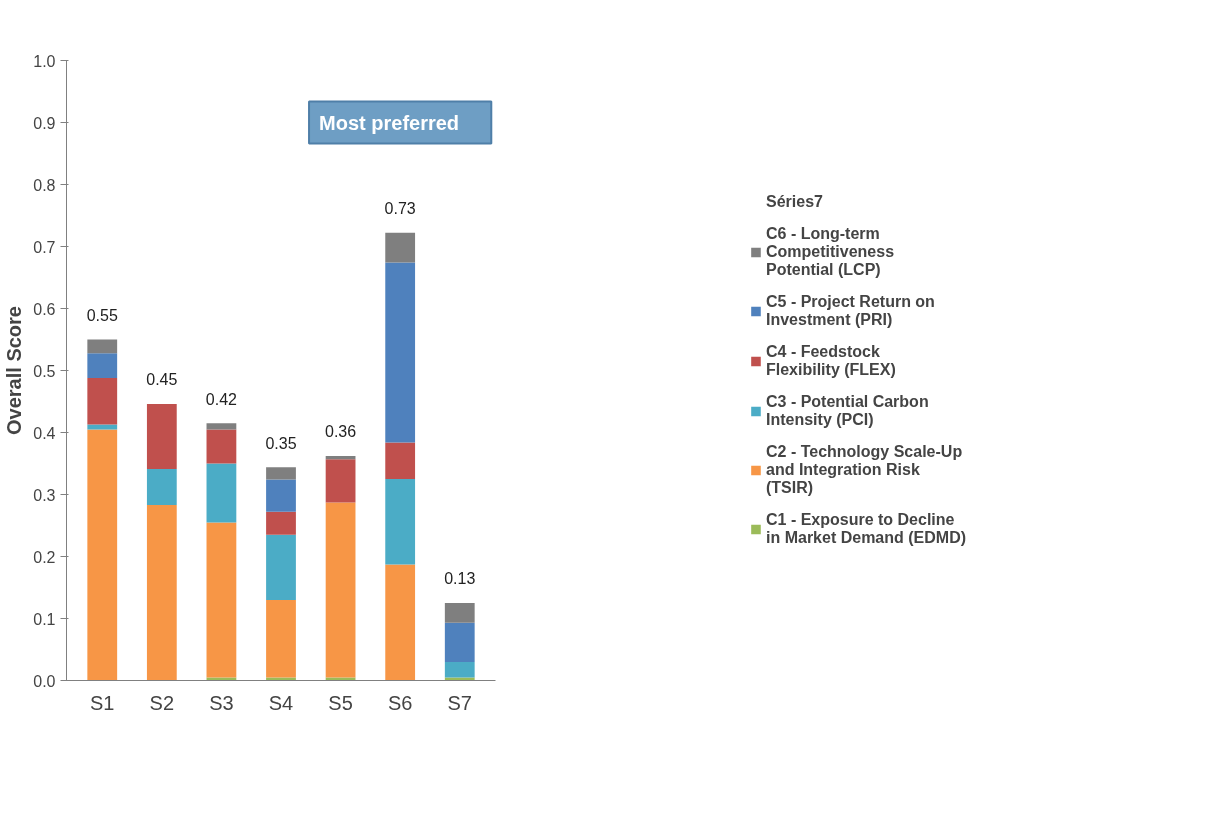 The width and height of the screenshot is (1228, 813). What do you see at coordinates (400, 702) in the screenshot?
I see `x-tick-label: S6` at bounding box center [400, 702].